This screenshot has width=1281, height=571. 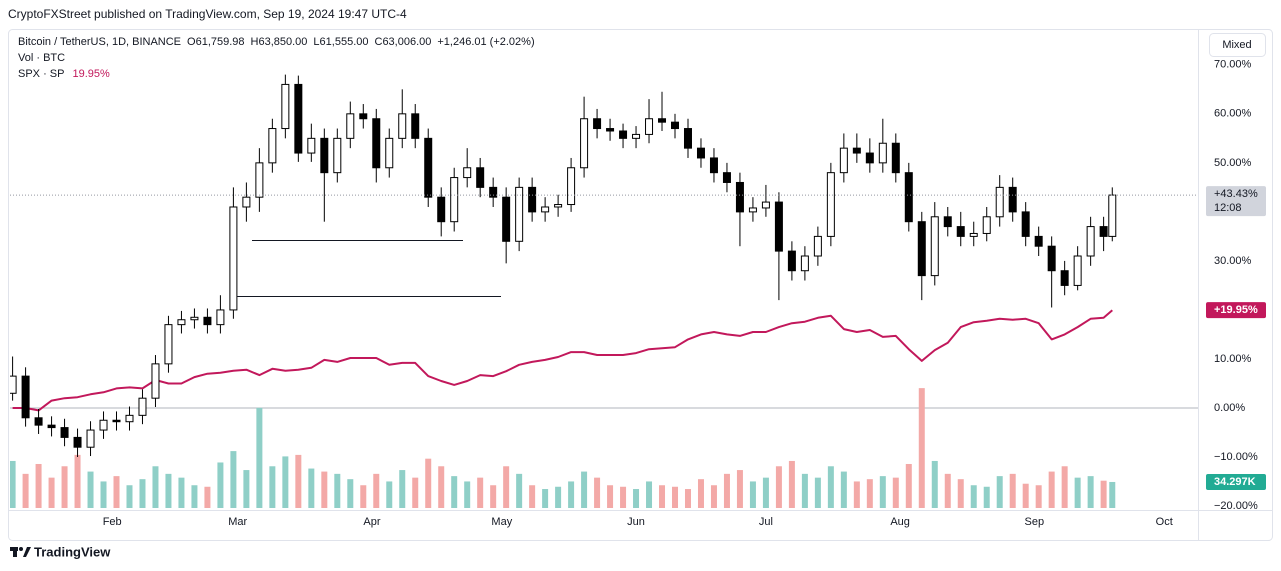 What do you see at coordinates (766, 522) in the screenshot?
I see `x-tick-label: Jul` at bounding box center [766, 522].